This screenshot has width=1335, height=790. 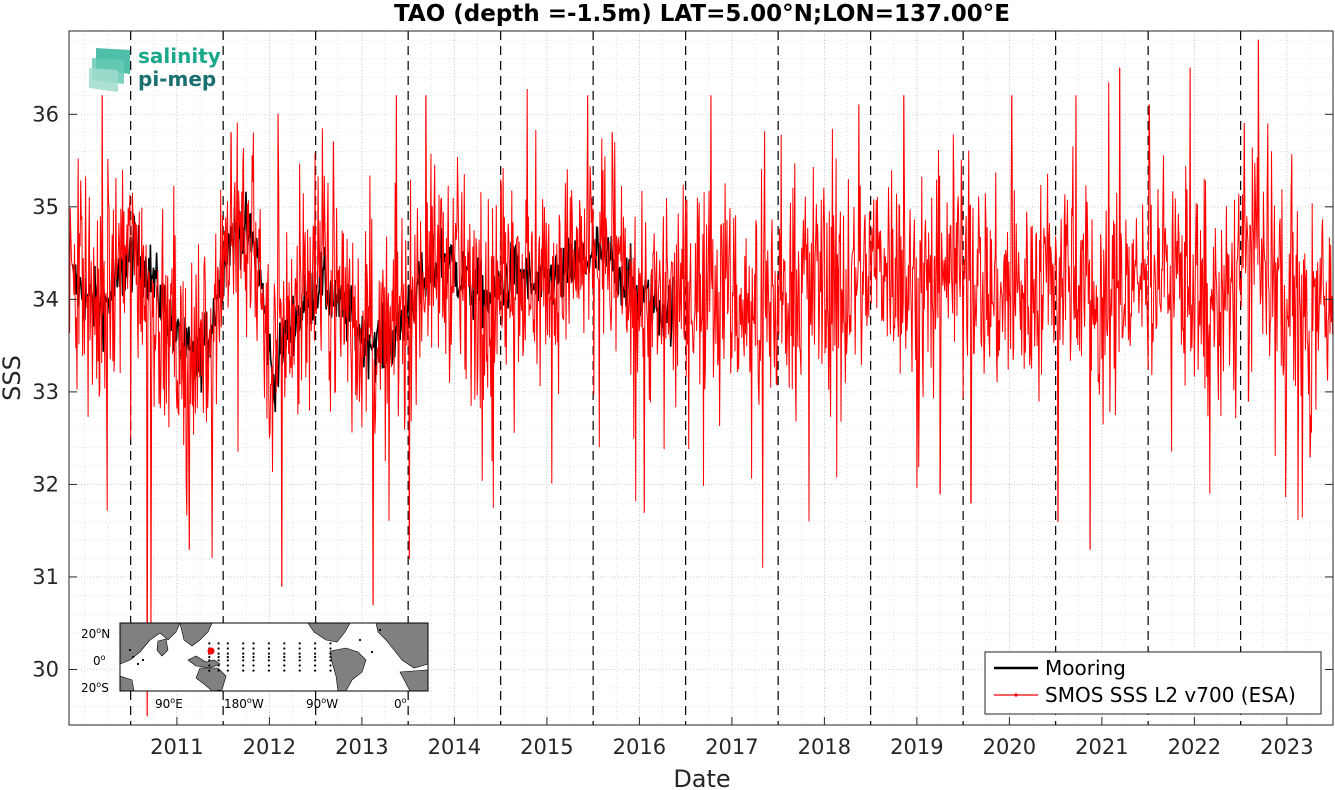 I want to click on map-lon-labels: 90oE 180oW 90oW 0o, so click(x=281, y=703).